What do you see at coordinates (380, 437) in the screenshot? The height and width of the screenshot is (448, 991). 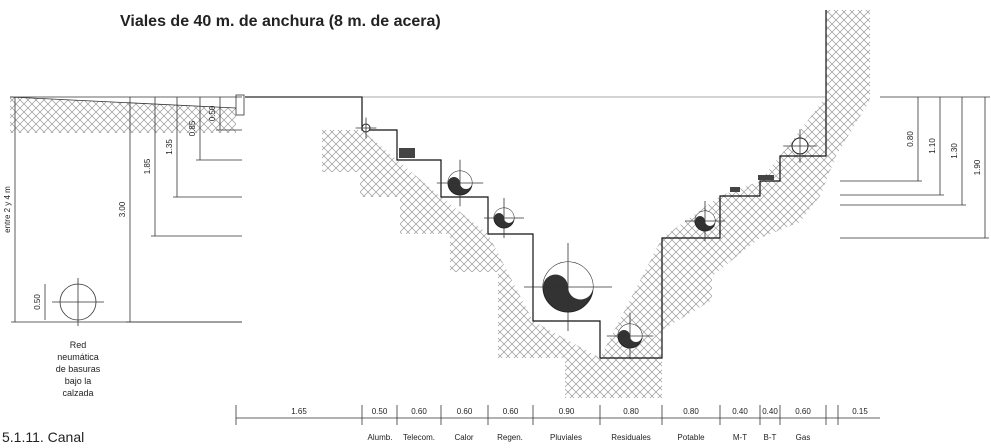 I see `utility-label: Alumb.` at bounding box center [380, 437].